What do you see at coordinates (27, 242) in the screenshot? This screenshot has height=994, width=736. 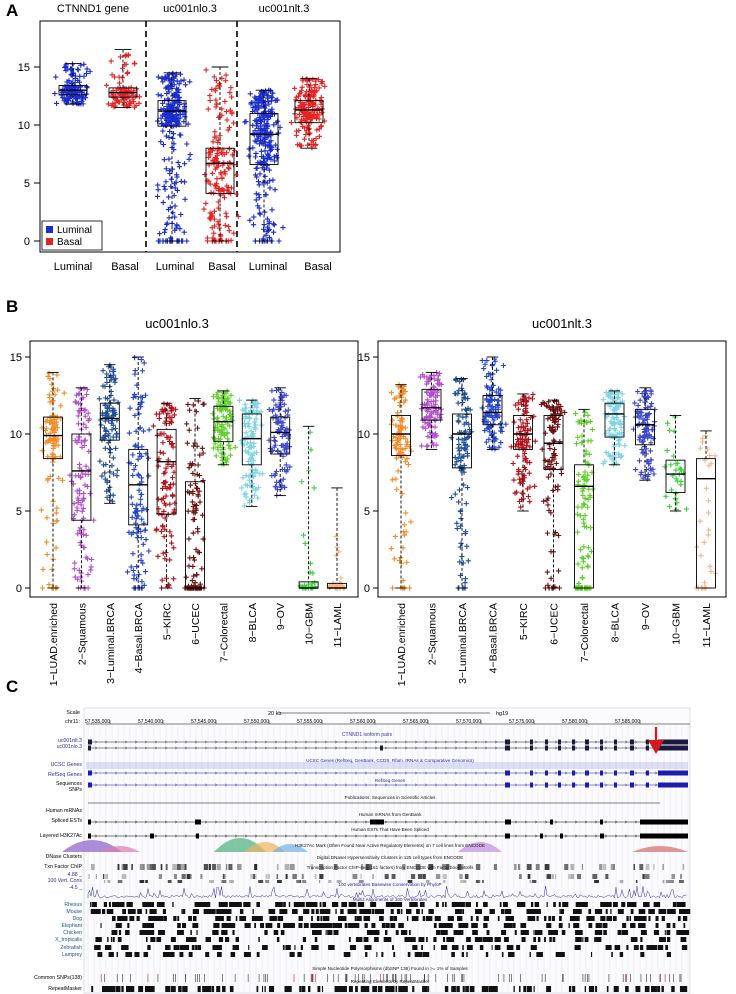 I see `panel-a-ytick-0: 0` at bounding box center [27, 242].